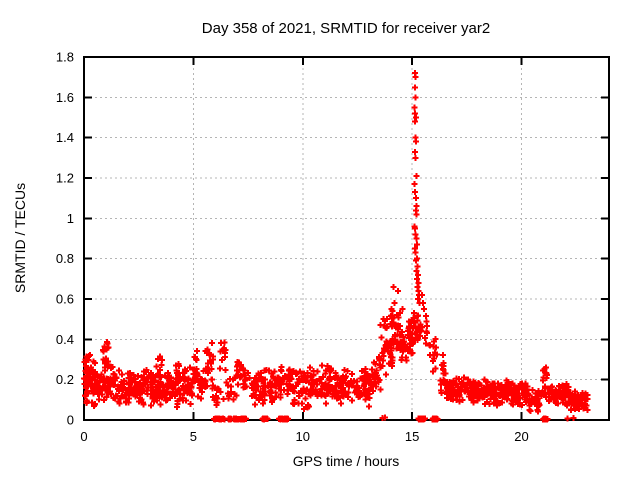 This screenshot has height=480, width=640. Describe the element at coordinates (65, 258) in the screenshot. I see `y-tick-label: 0.8` at that location.